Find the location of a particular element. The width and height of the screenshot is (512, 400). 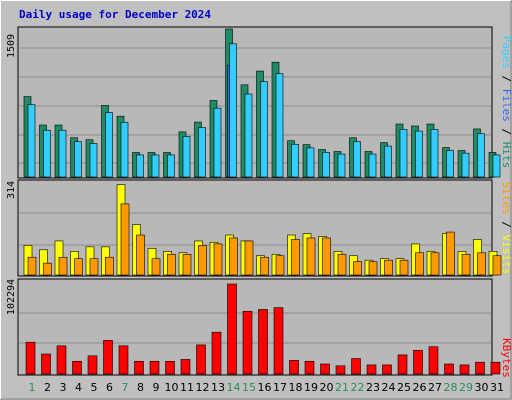

day-label: 19 is located at coordinates (311, 387).